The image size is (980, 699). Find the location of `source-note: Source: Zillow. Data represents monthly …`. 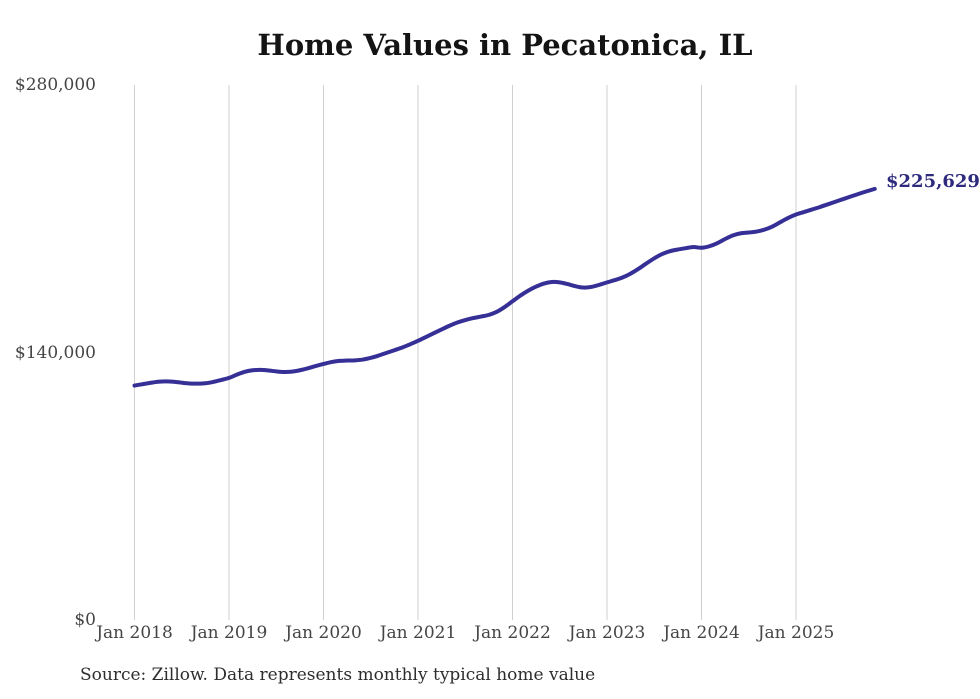

source-note: Source: Zillow. Data represents monthly … is located at coordinates (338, 675).